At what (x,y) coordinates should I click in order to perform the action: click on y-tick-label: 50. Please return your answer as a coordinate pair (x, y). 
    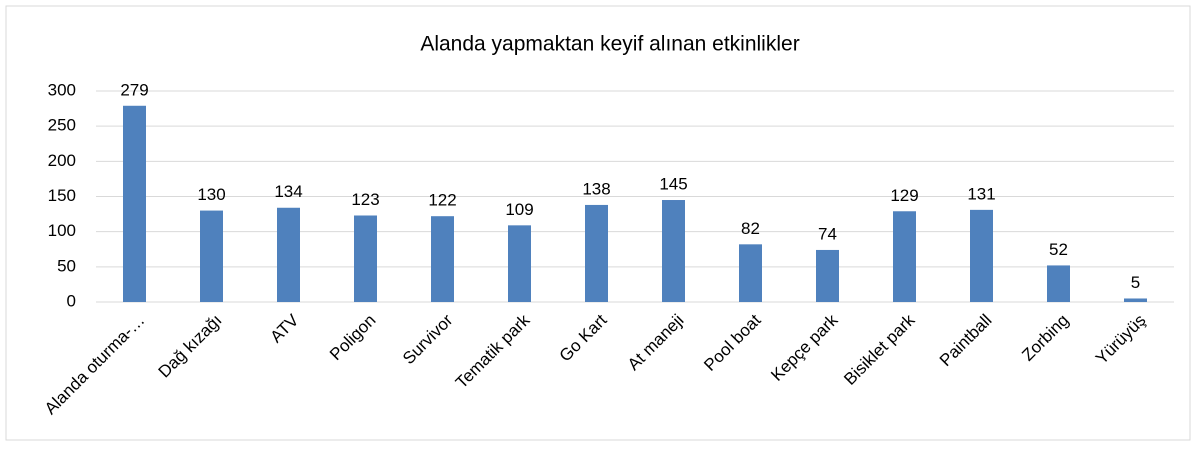
    Looking at the image, I should click on (66, 265).